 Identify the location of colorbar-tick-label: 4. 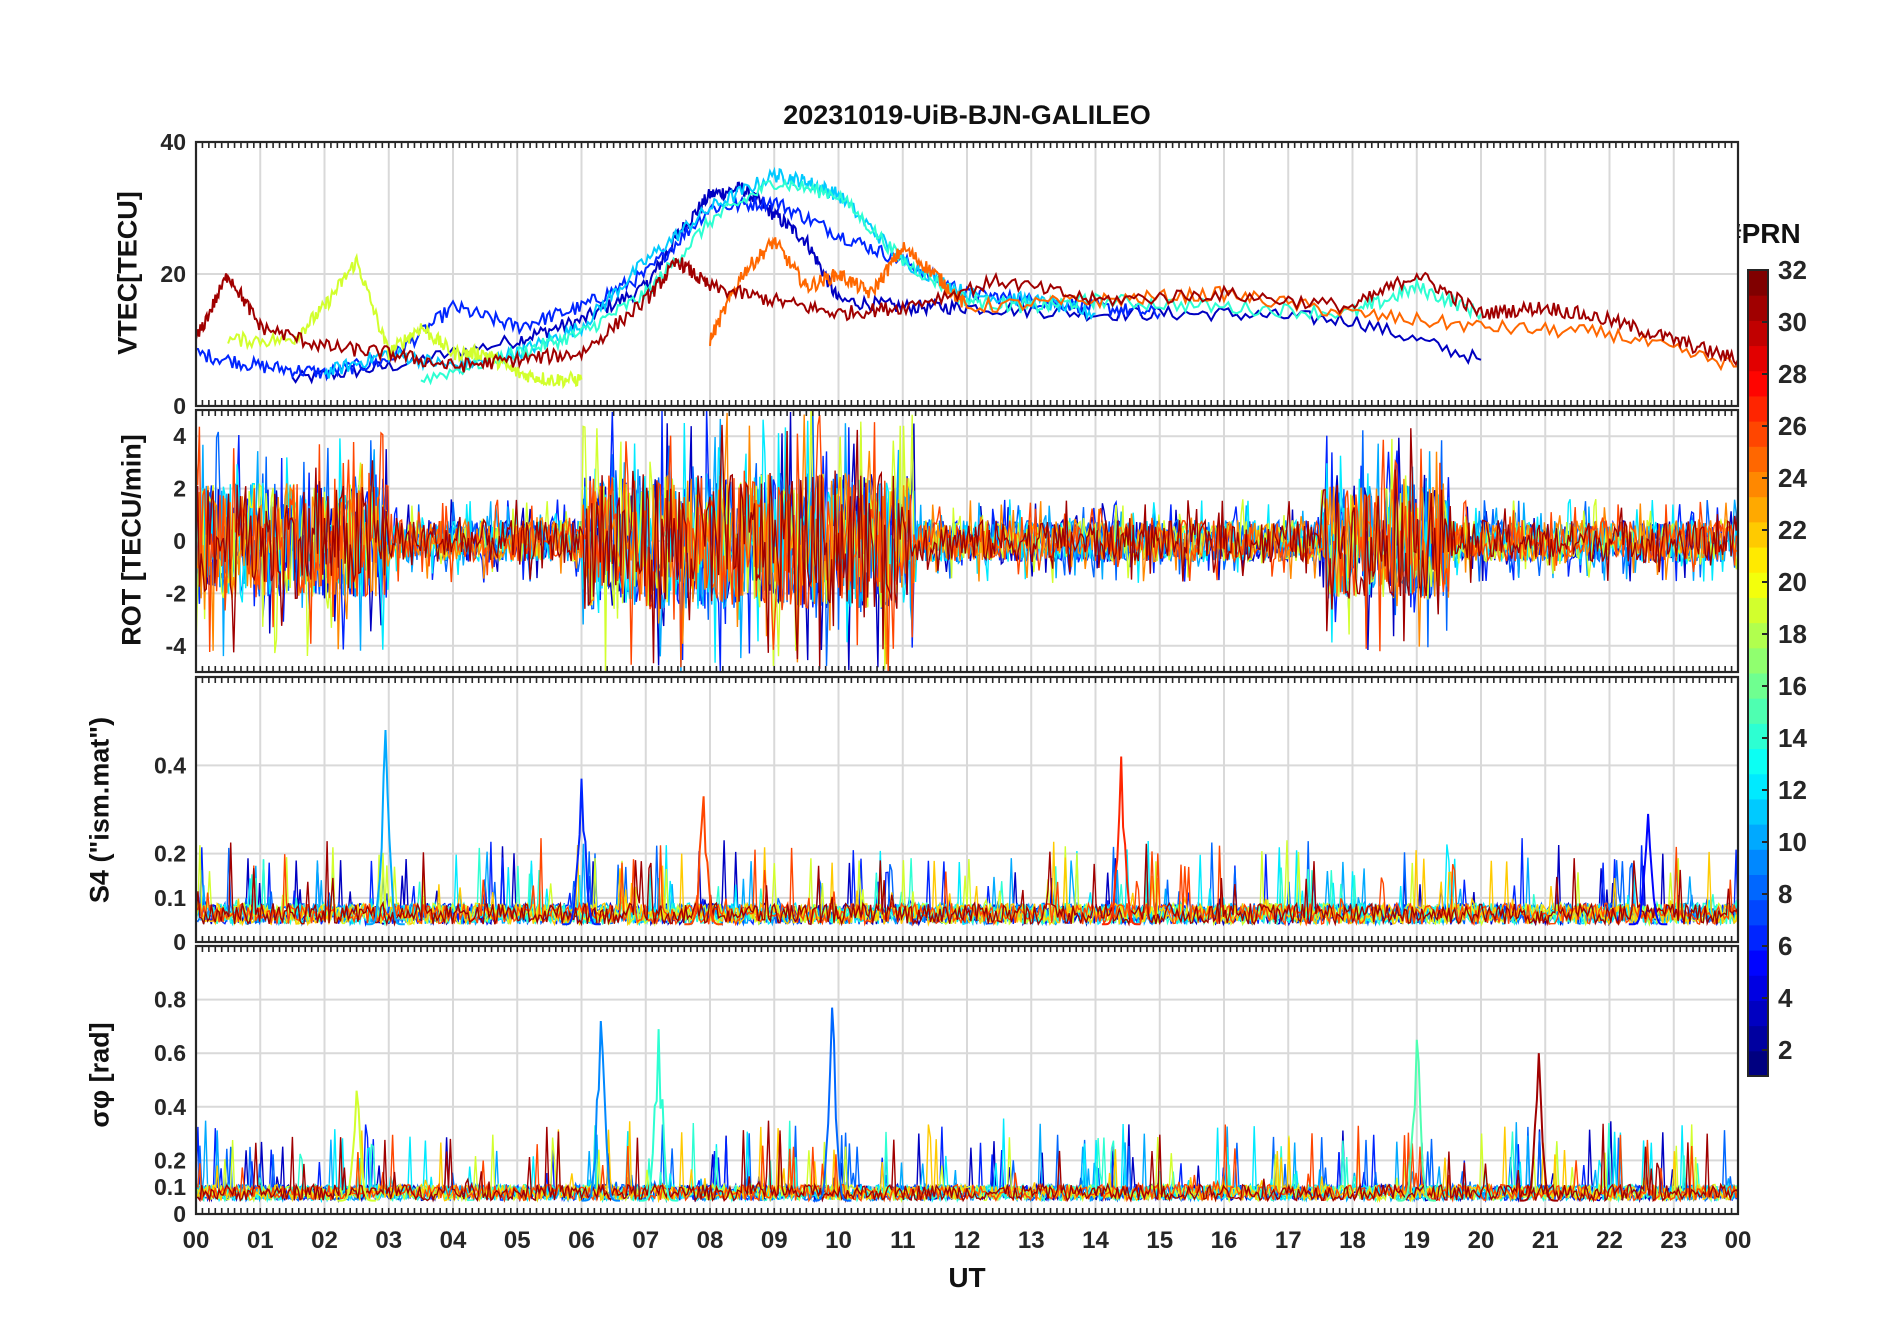
(1785, 998).